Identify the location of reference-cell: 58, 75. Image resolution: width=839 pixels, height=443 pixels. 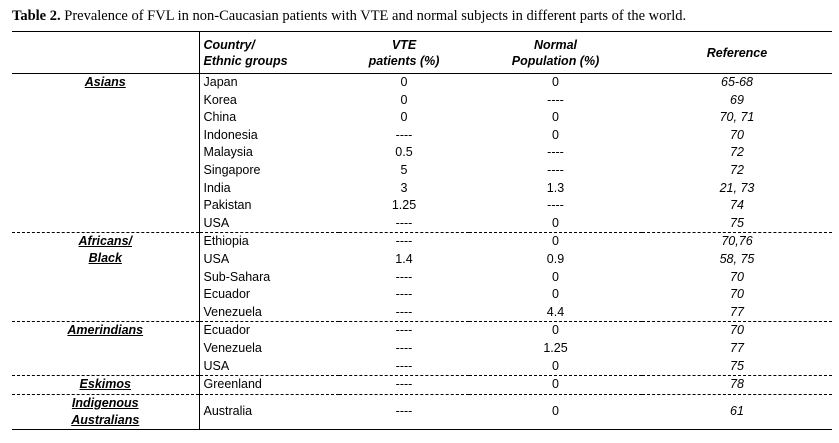
(737, 258).